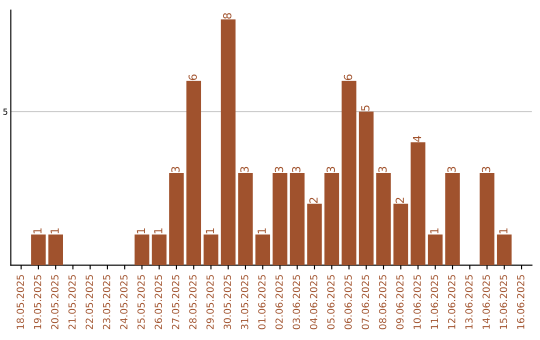 Image resolution: width=540 pixels, height=340 pixels. Describe the element at coordinates (228, 302) in the screenshot. I see `x-tick-label: 30.05.2025` at that location.